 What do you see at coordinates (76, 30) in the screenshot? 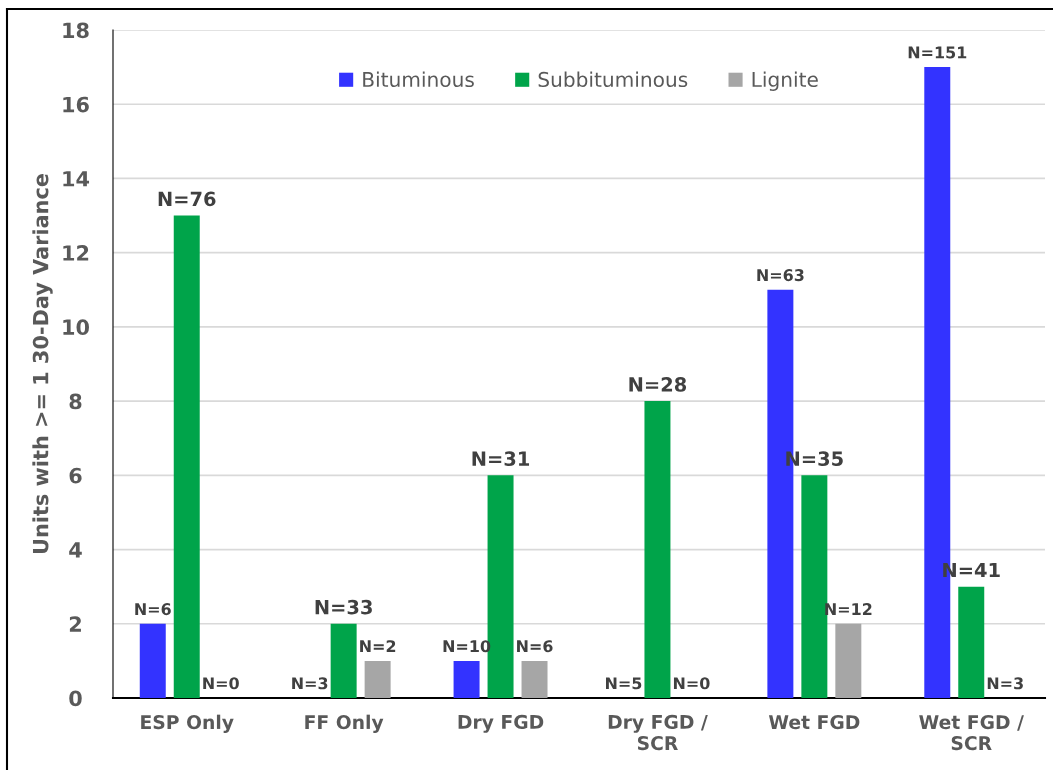
I see `y-tick-label: 18` at bounding box center [76, 30].